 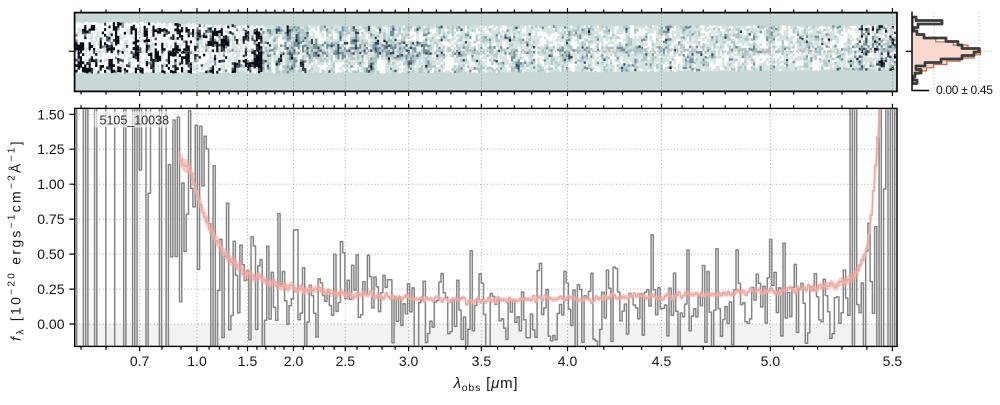 What do you see at coordinates (50, 114) in the screenshot?
I see `svg-text: 1.50` at bounding box center [50, 114].